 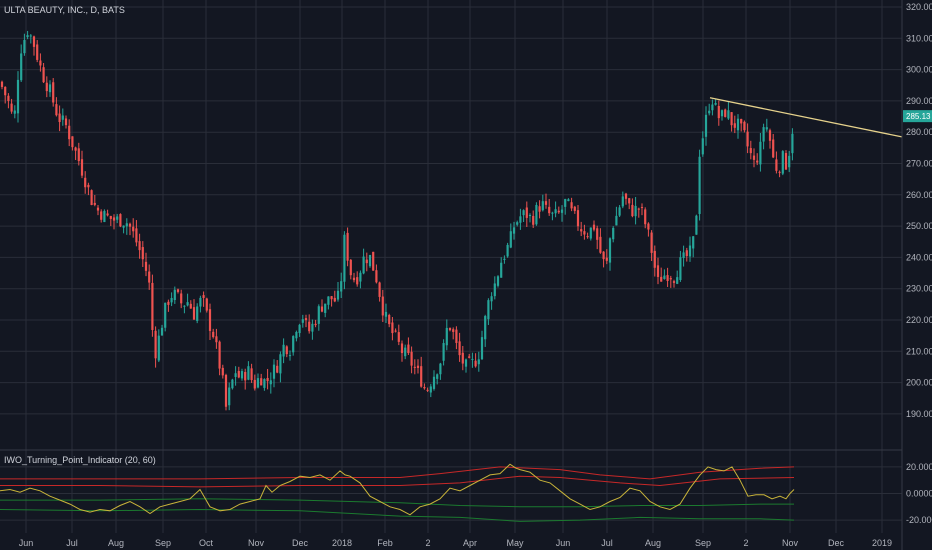 What do you see at coordinates (470, 543) in the screenshot?
I see `x-tick-label: Apr` at bounding box center [470, 543].